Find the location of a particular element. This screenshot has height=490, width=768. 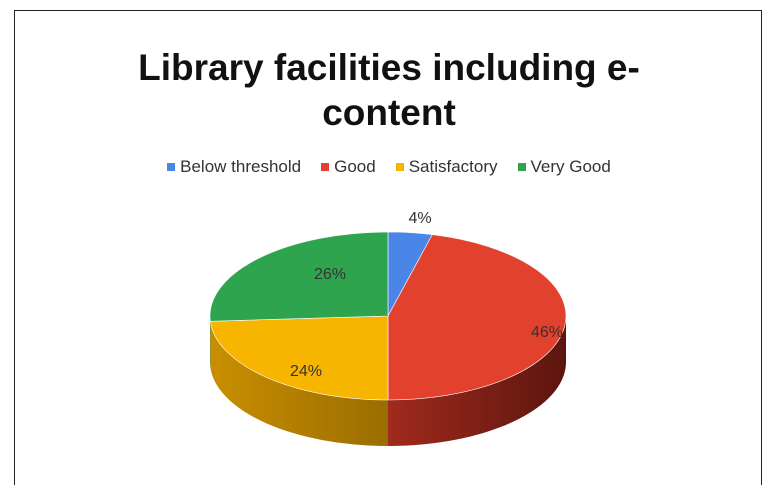

chart-title-line-2: content is located at coordinates (389, 112).